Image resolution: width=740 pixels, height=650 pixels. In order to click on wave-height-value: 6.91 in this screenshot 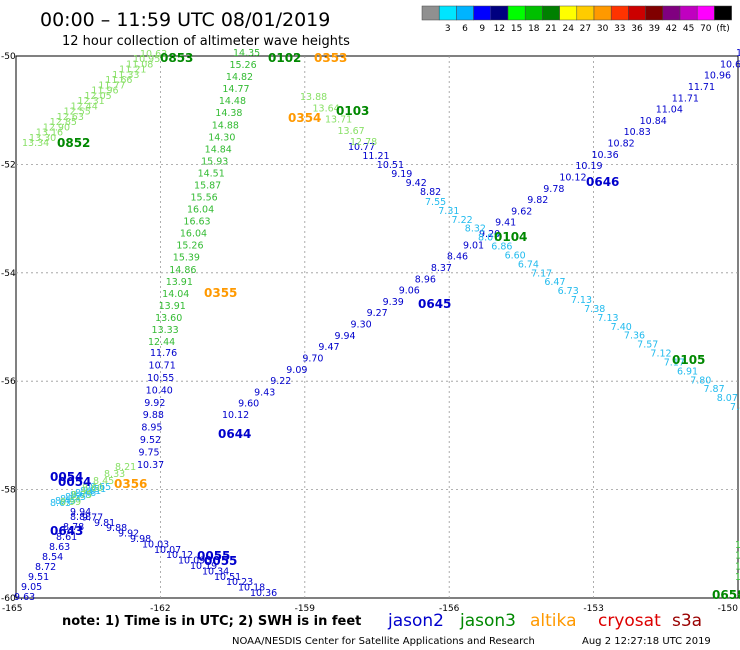, I will do `click(687, 371)`.